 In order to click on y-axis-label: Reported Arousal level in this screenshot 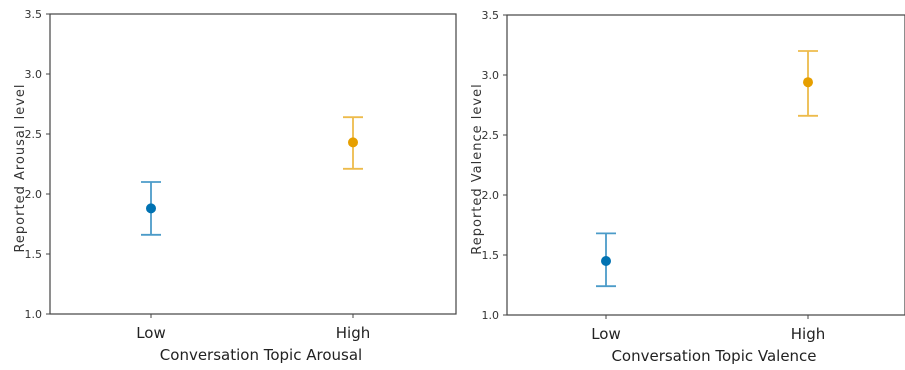, I will do `click(20, 167)`.